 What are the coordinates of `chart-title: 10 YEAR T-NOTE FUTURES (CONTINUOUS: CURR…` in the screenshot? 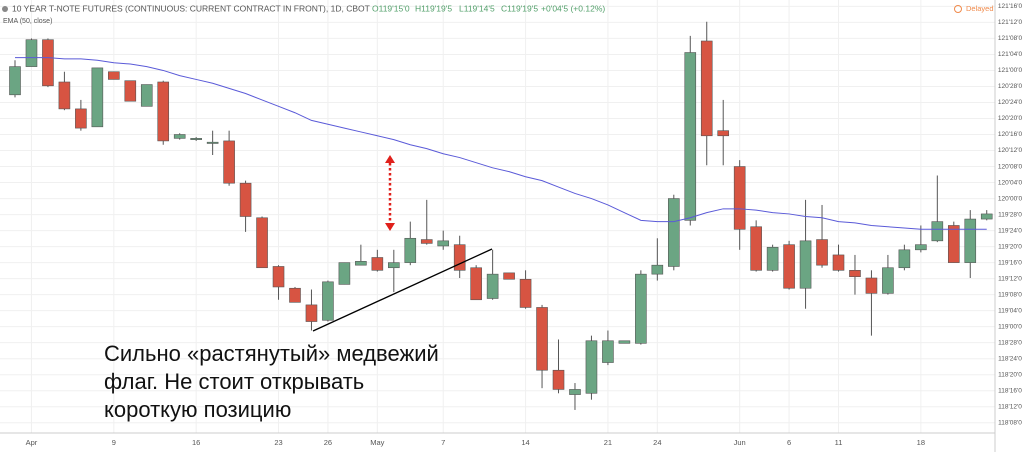 It's located at (191, 8).